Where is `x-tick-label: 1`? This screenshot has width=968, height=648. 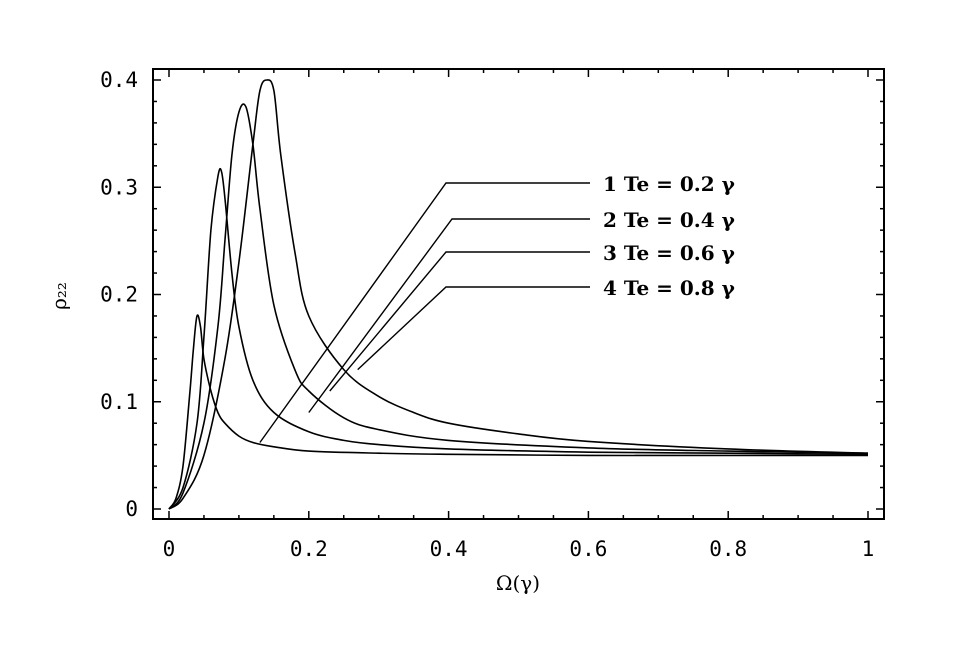
x-tick-label: 1 is located at coordinates (868, 549).